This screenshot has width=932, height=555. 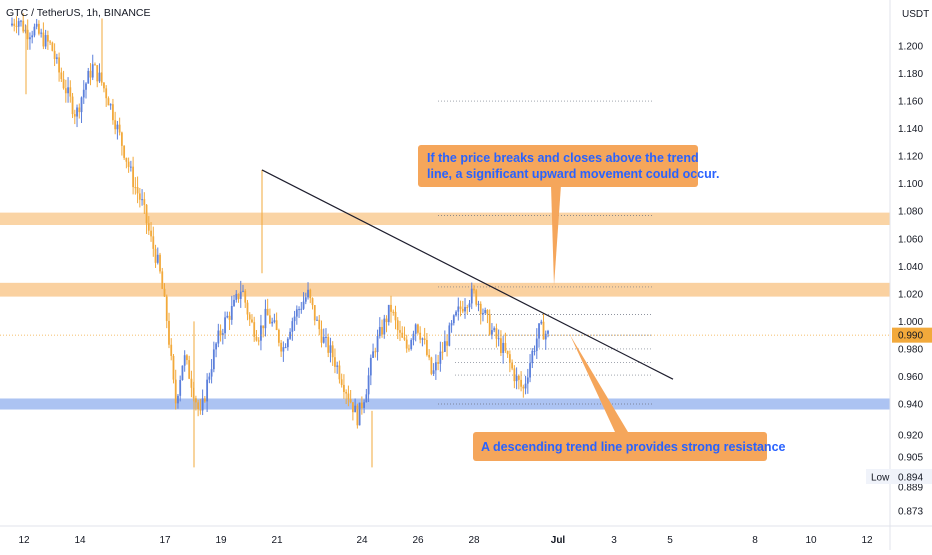 What do you see at coordinates (418, 540) in the screenshot?
I see `time-tick-label: 26` at bounding box center [418, 540].